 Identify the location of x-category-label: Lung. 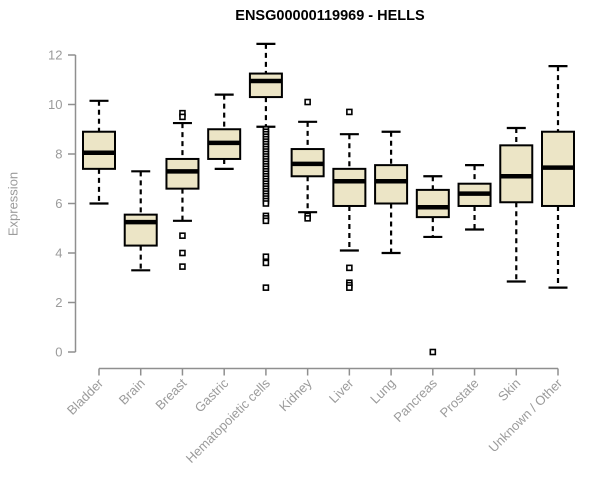
(382, 391).